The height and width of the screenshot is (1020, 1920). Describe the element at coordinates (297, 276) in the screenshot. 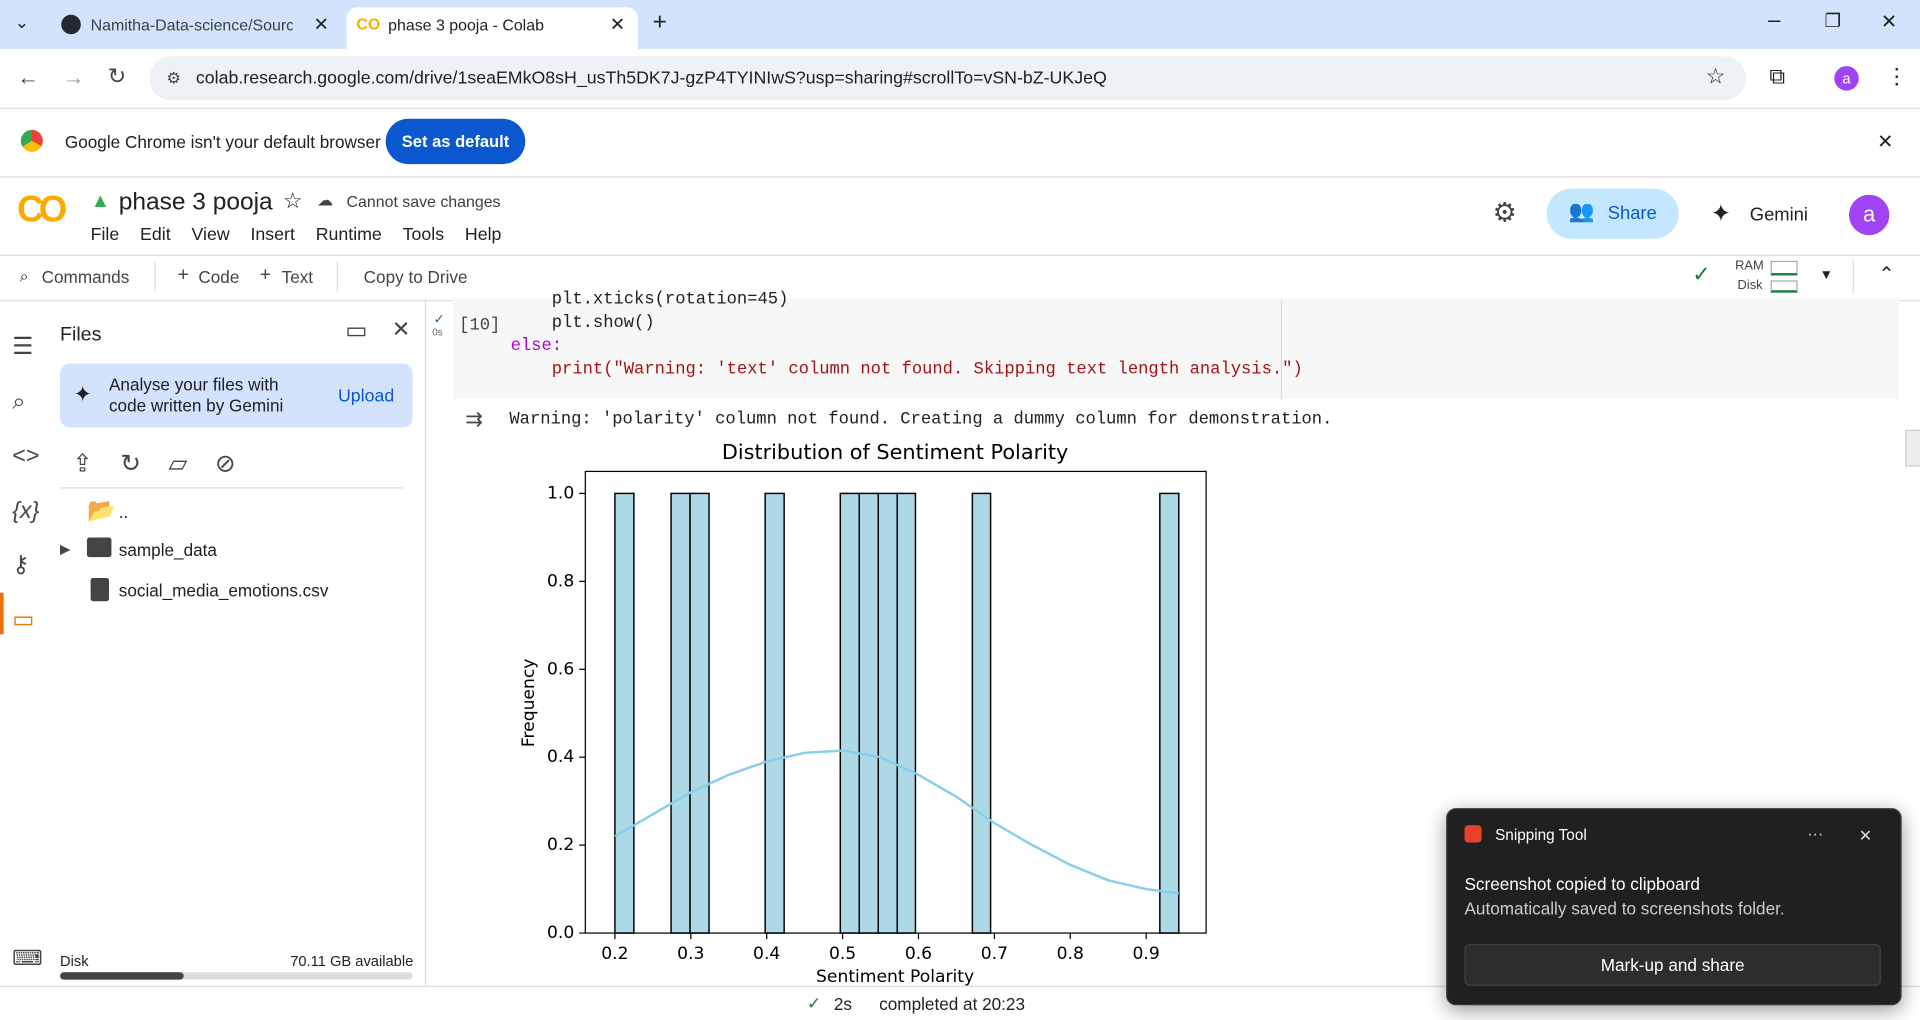

I see `add-text: Text` at that location.